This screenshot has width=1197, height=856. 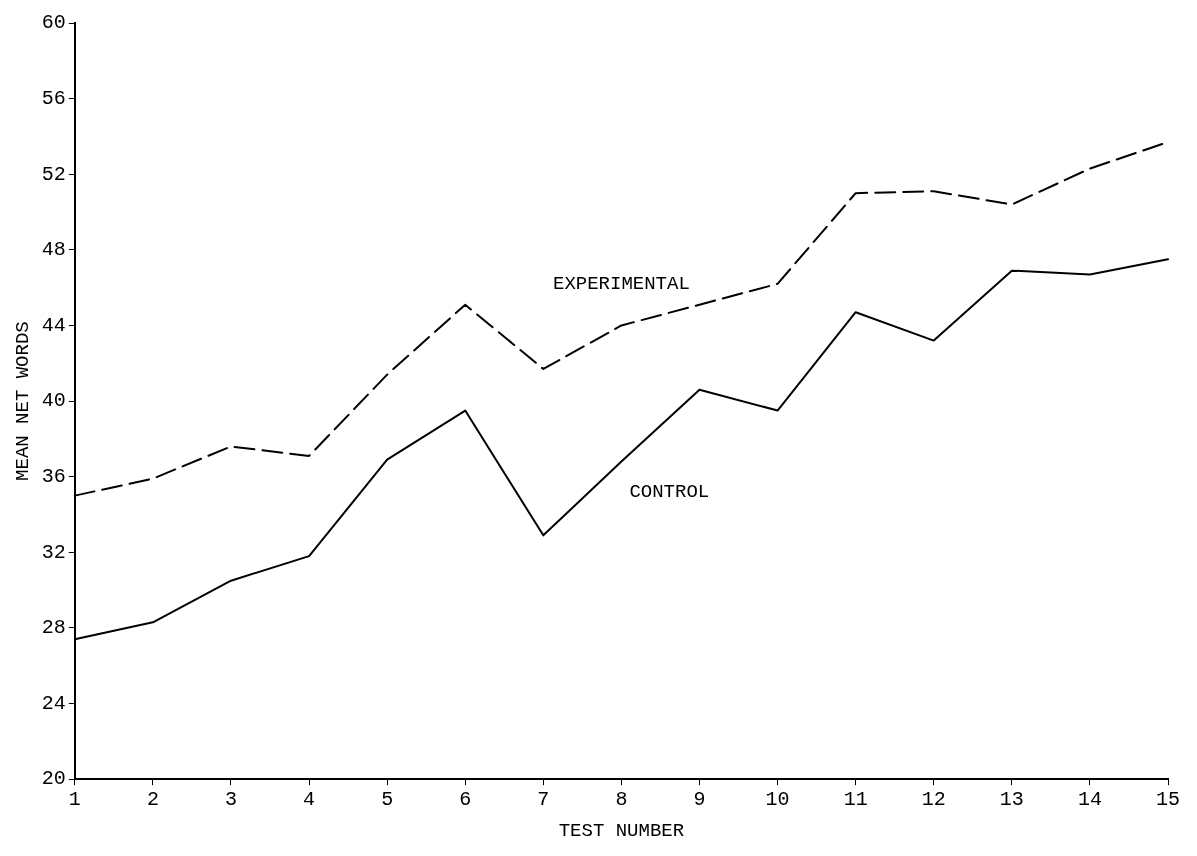 What do you see at coordinates (53, 250) in the screenshot?
I see `y-tick-label: 48` at bounding box center [53, 250].